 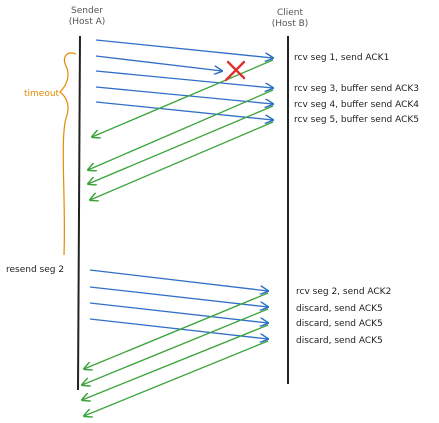 I want to click on acks-phase2, so click(x=175, y=354).